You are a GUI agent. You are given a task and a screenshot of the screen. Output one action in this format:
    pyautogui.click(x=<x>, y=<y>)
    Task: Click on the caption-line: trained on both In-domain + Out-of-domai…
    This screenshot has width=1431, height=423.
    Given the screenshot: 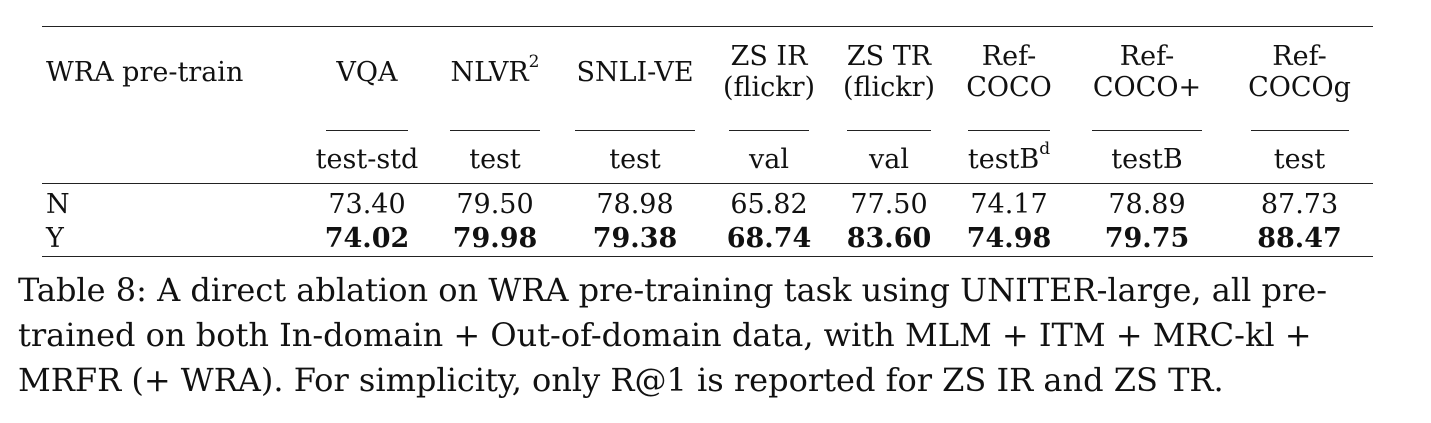 What is the action you would take?
    pyautogui.click(x=665, y=335)
    